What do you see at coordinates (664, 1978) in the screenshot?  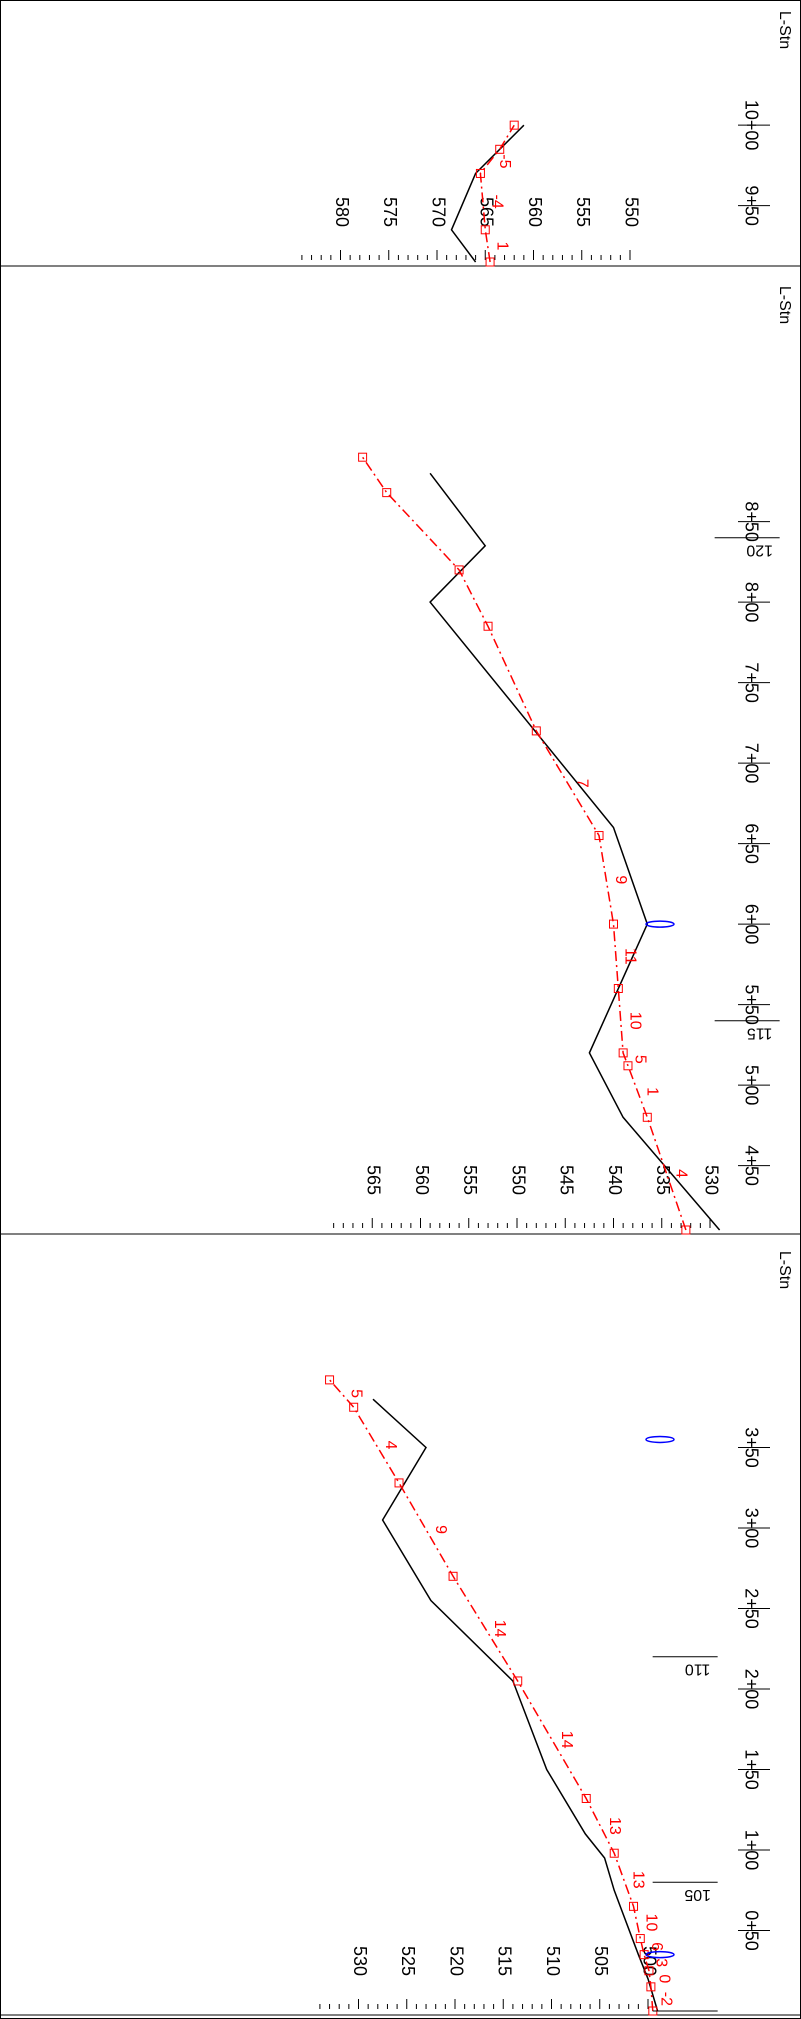 I see `grade-label: 0` at bounding box center [664, 1978].